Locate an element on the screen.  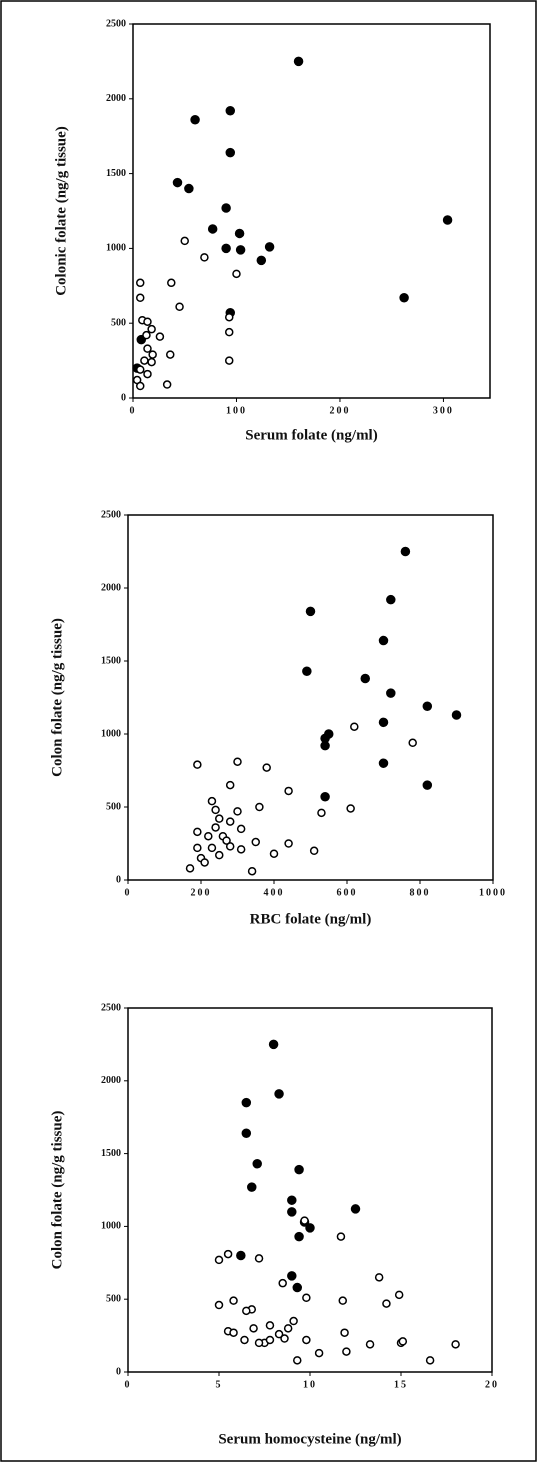
x-tick-label: 100 is located at coordinates (236, 410).